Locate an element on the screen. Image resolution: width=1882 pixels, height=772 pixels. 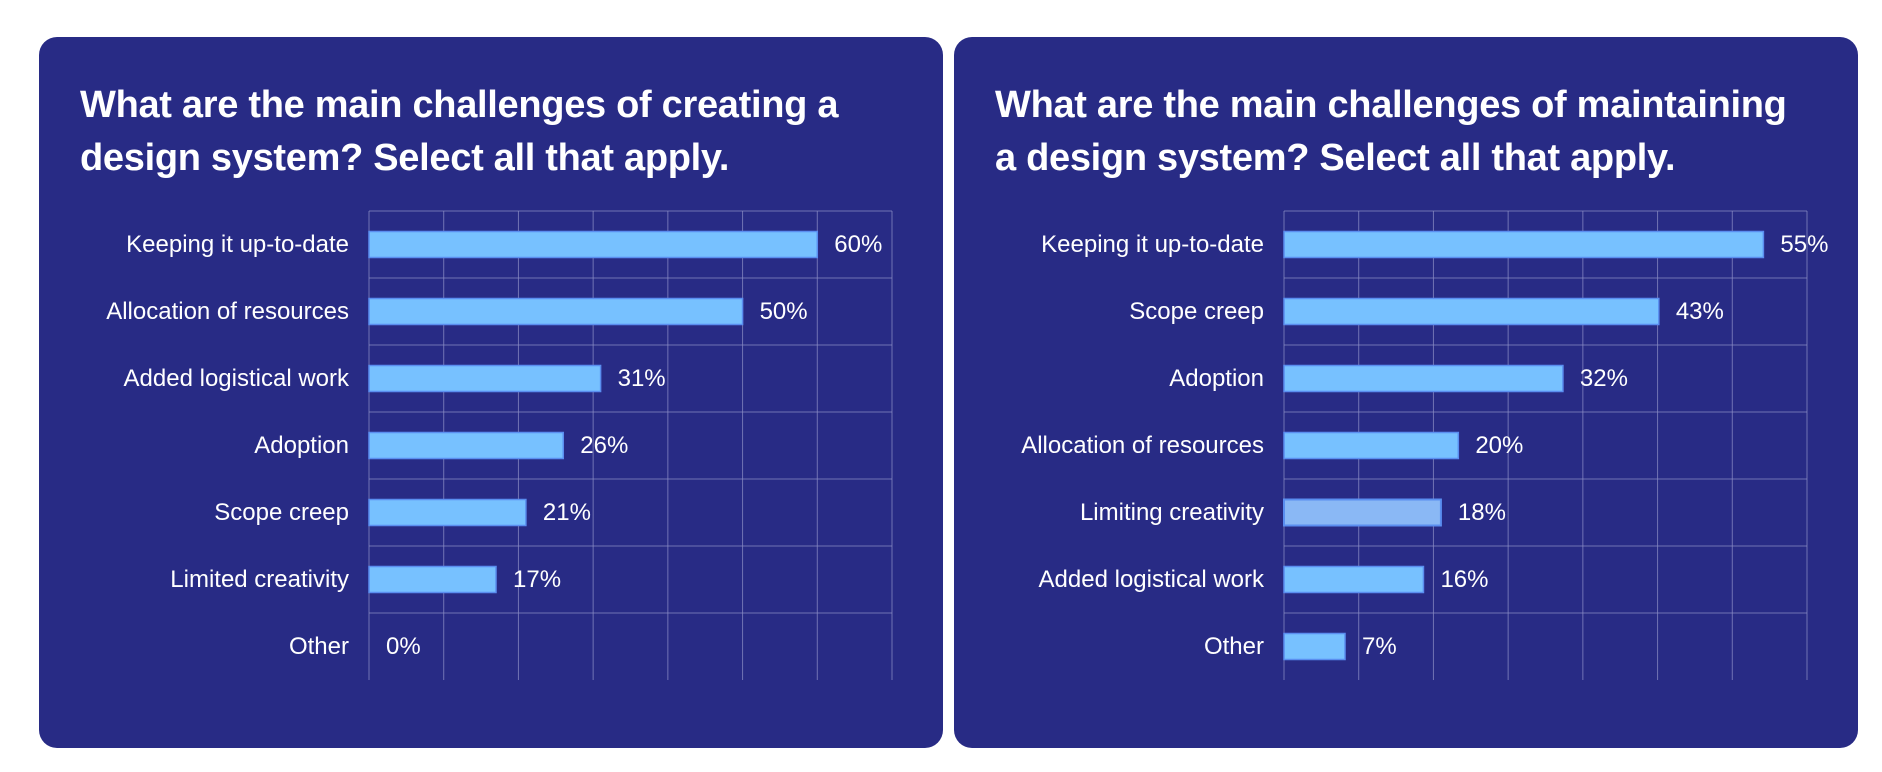
bar-row: Keeping it up-to-date 55% is located at coordinates (1434, 244).